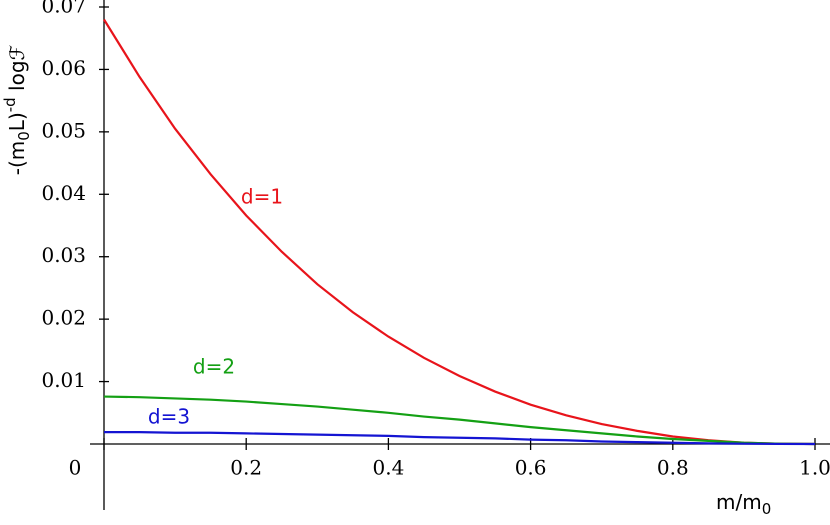 This screenshot has height=525, width=830. I want to click on y-label-text: log, so click(17, 78).